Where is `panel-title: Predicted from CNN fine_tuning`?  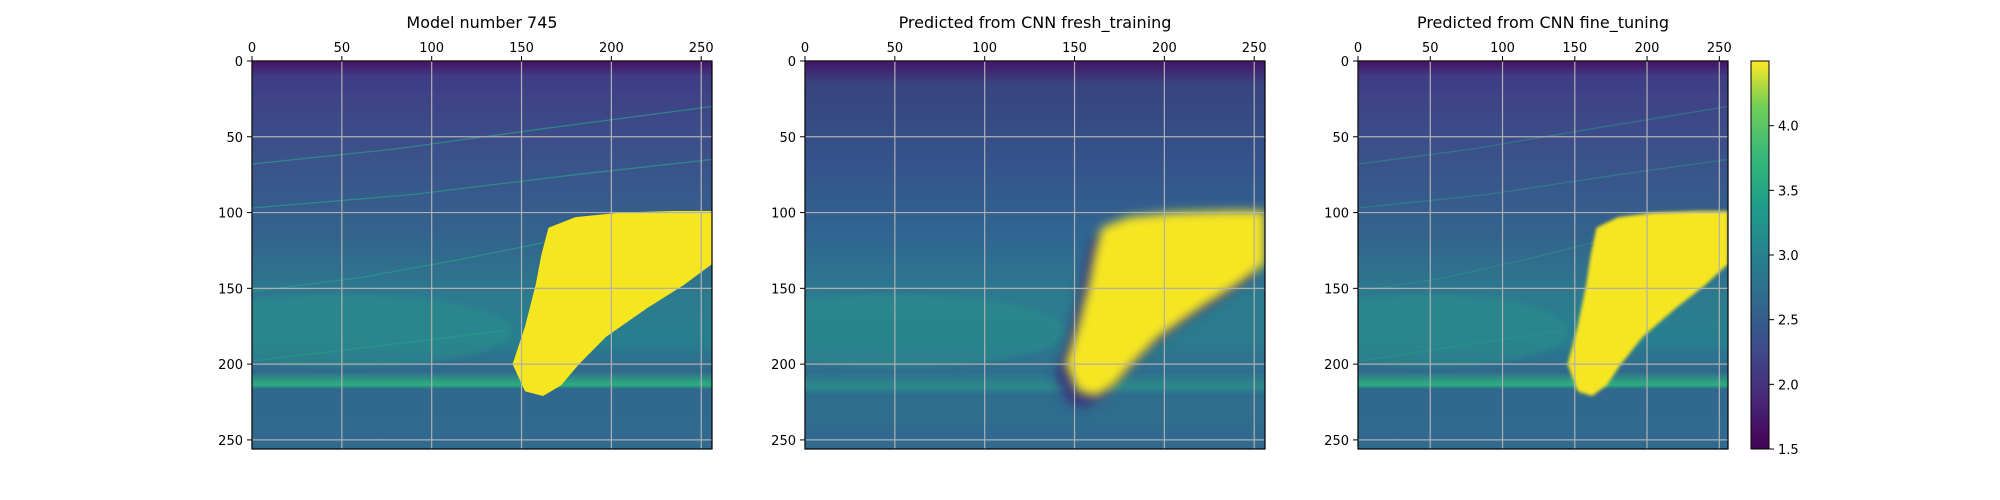
panel-title: Predicted from CNN fine_tuning is located at coordinates (1543, 23).